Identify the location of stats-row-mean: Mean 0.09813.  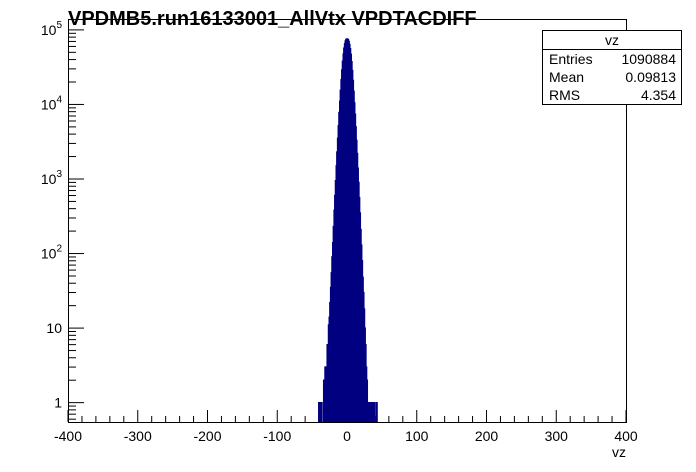
(612, 77).